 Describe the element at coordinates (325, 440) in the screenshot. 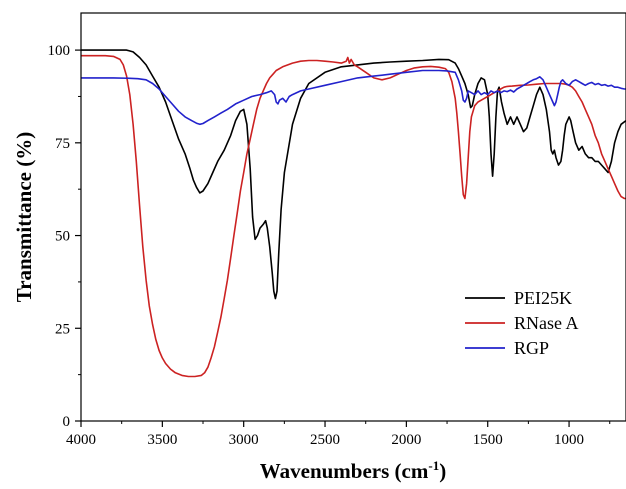

I see `x-tick-label: 2500` at that location.